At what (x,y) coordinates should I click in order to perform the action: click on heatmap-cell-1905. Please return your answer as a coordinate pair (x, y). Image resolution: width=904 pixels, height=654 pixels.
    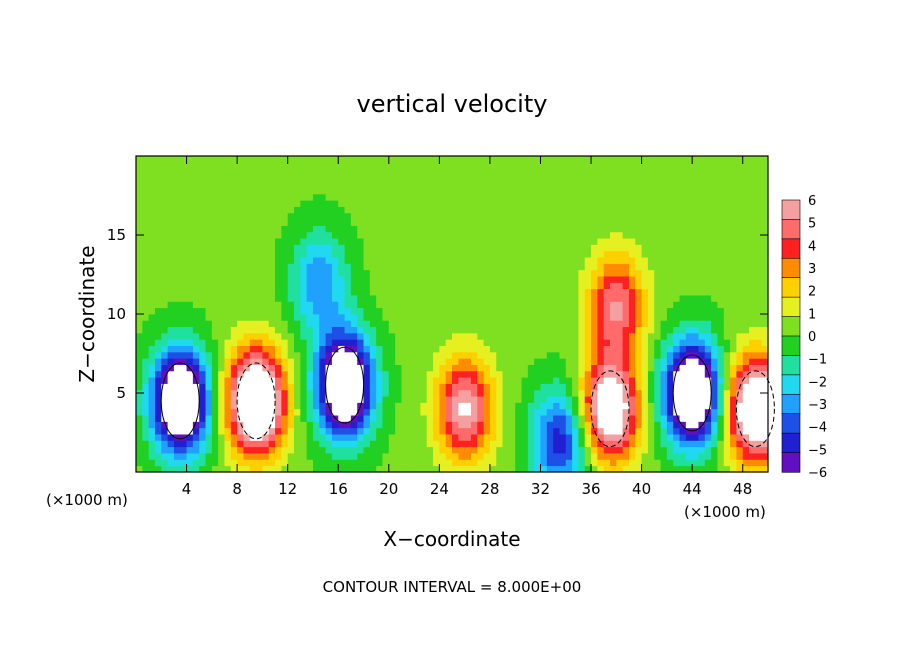
    Looking at the image, I should click on (171, 349).